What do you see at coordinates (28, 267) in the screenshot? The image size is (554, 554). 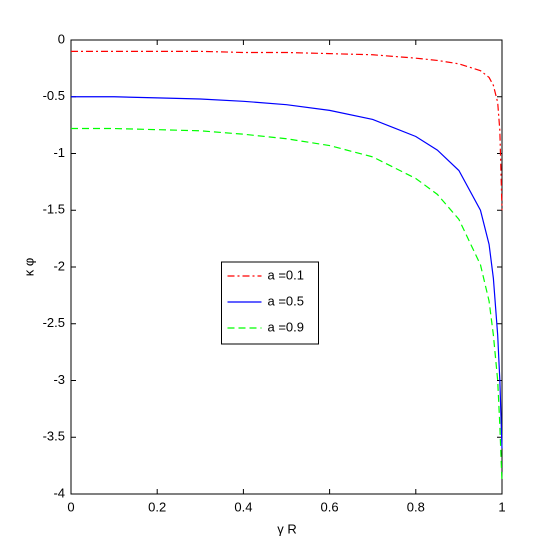 I see `y-axis-label: κ φ` at bounding box center [28, 267].